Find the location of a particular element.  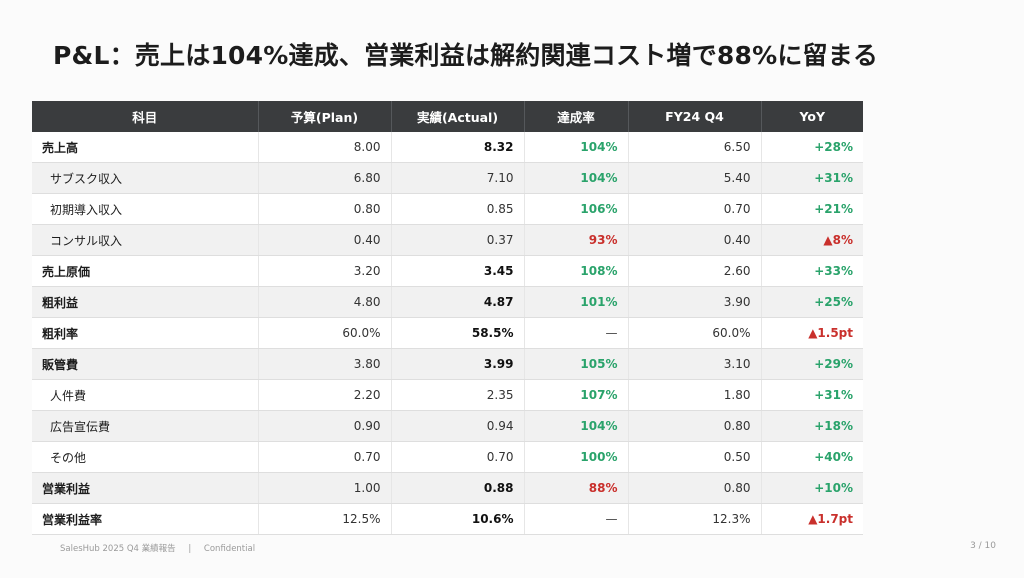

plan-value: 12.5% is located at coordinates (325, 519).